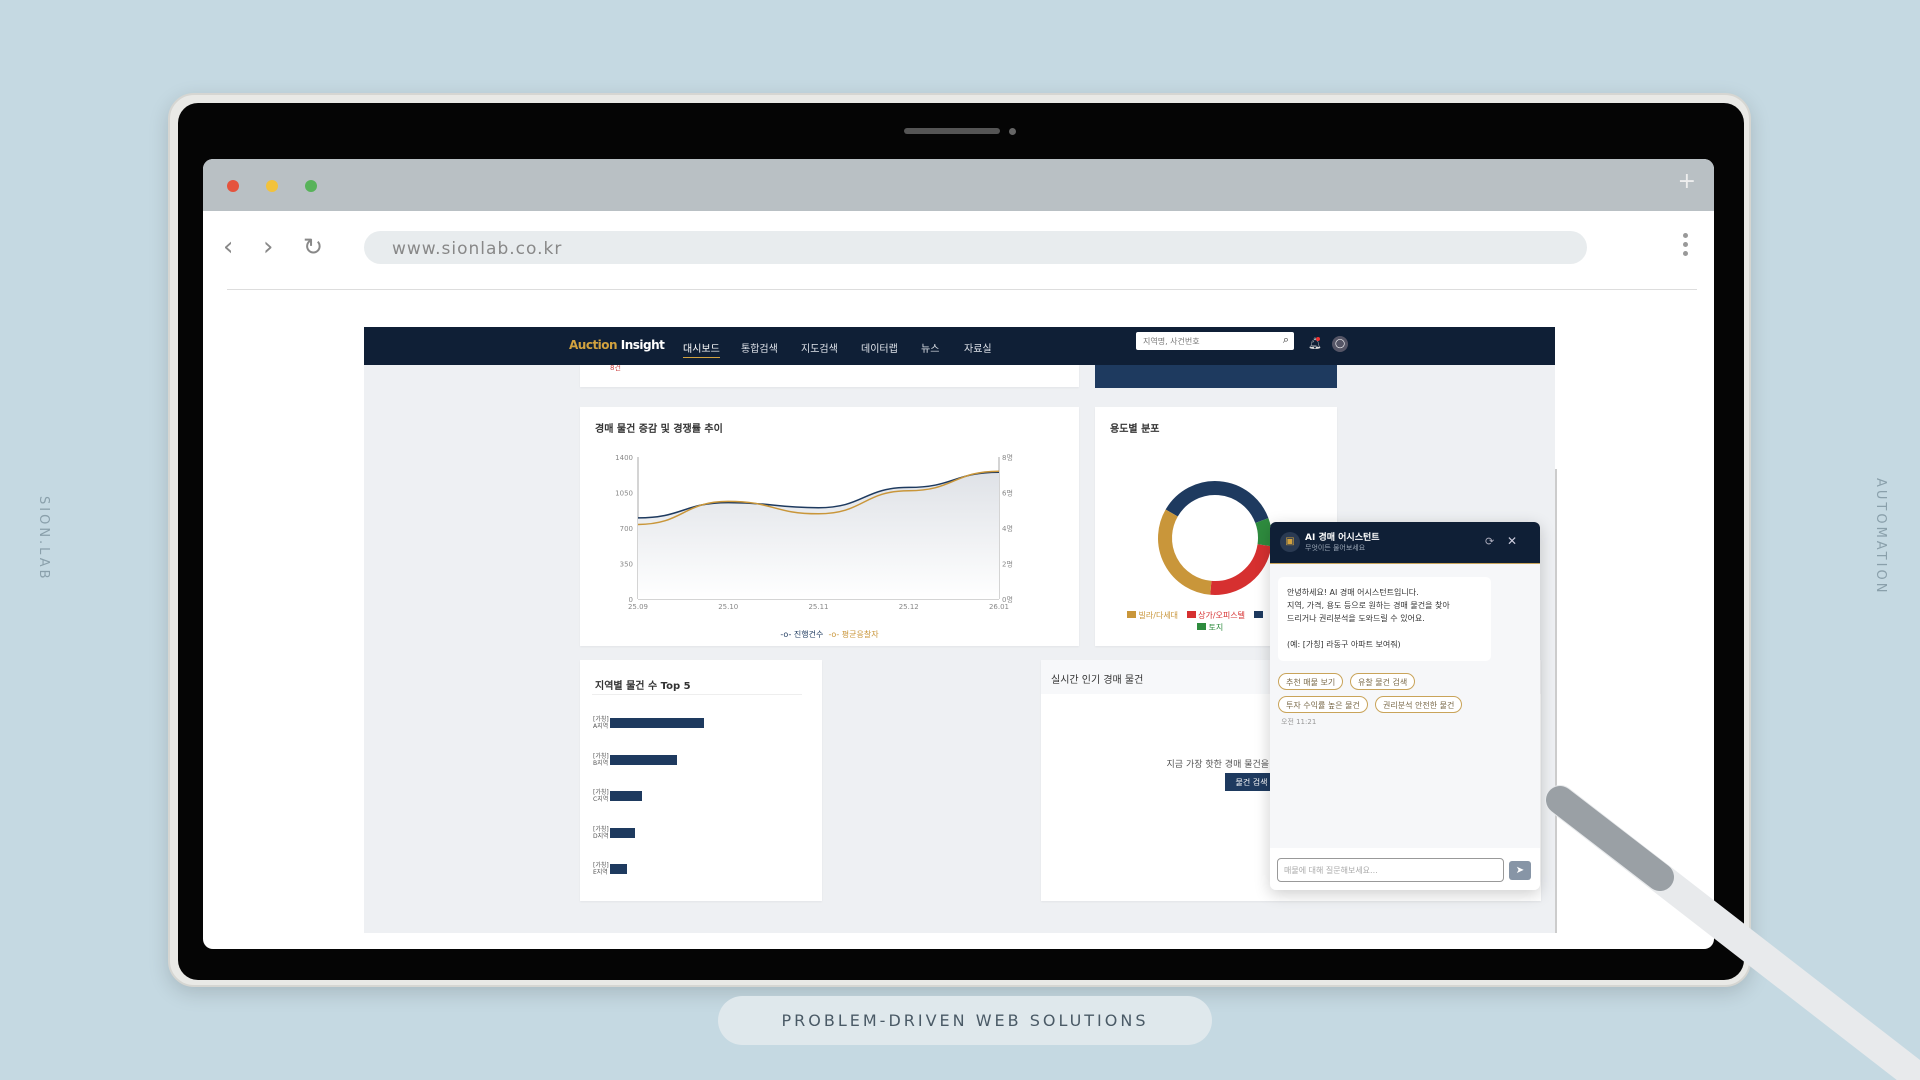 This screenshot has width=1920, height=1080. What do you see at coordinates (1340, 344) in the screenshot?
I see `user-avatar-icon: ◯` at bounding box center [1340, 344].